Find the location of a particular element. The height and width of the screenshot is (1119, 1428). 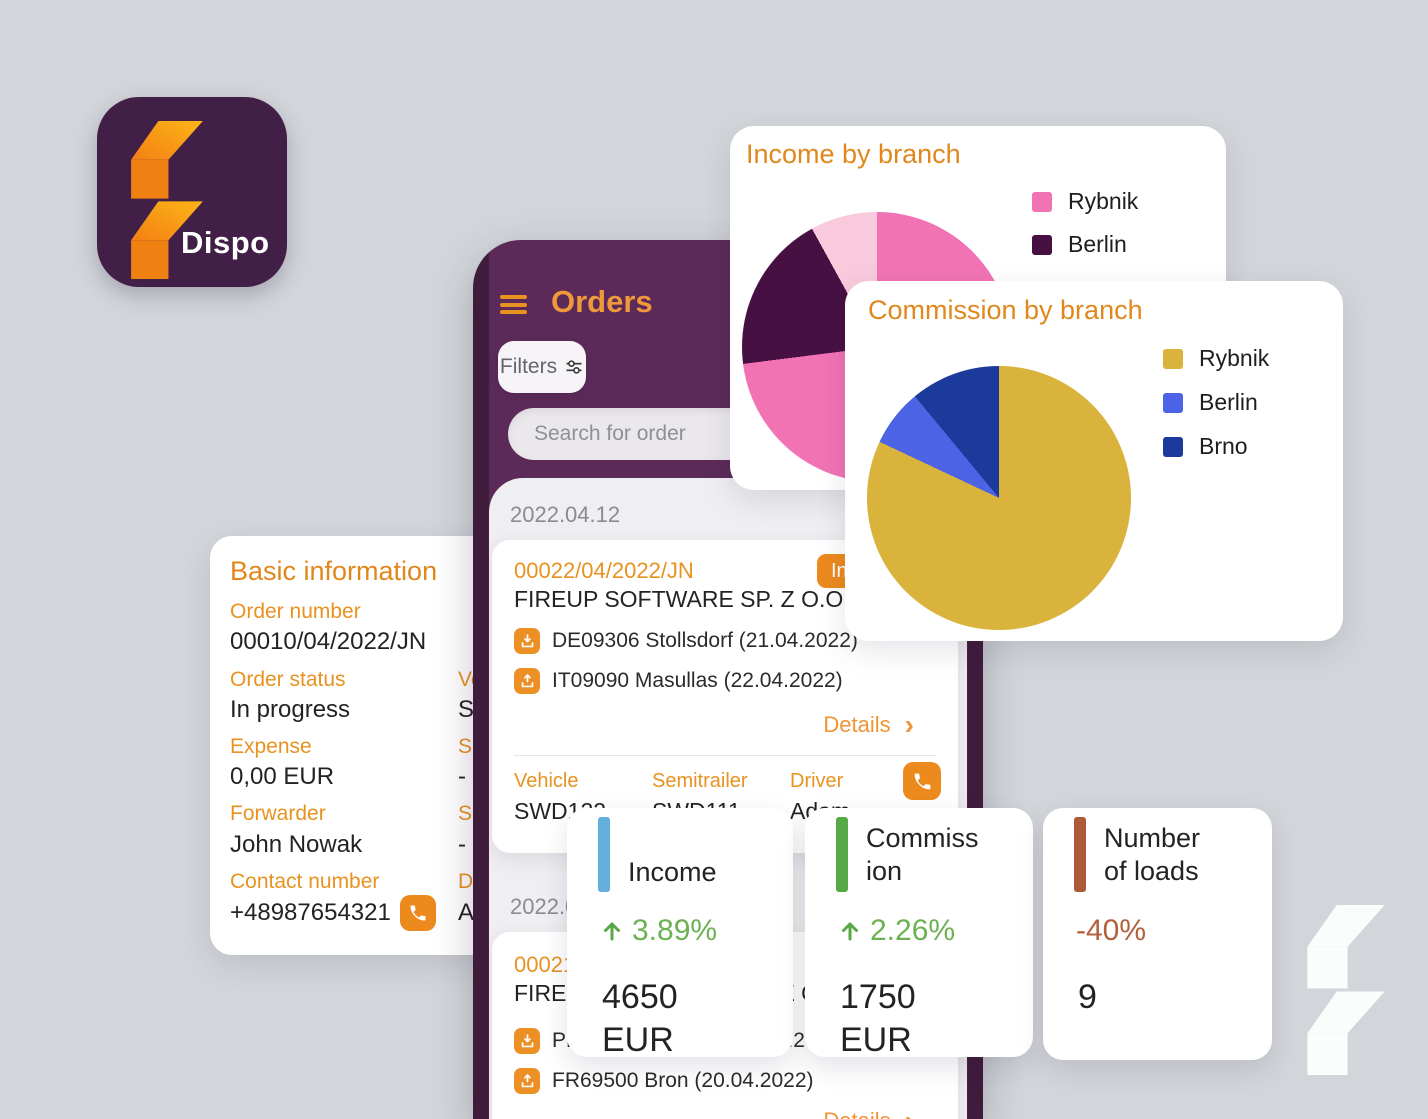

unloading-stop-row: IT09090 Masullas (22.04.2022) is located at coordinates (678, 681).